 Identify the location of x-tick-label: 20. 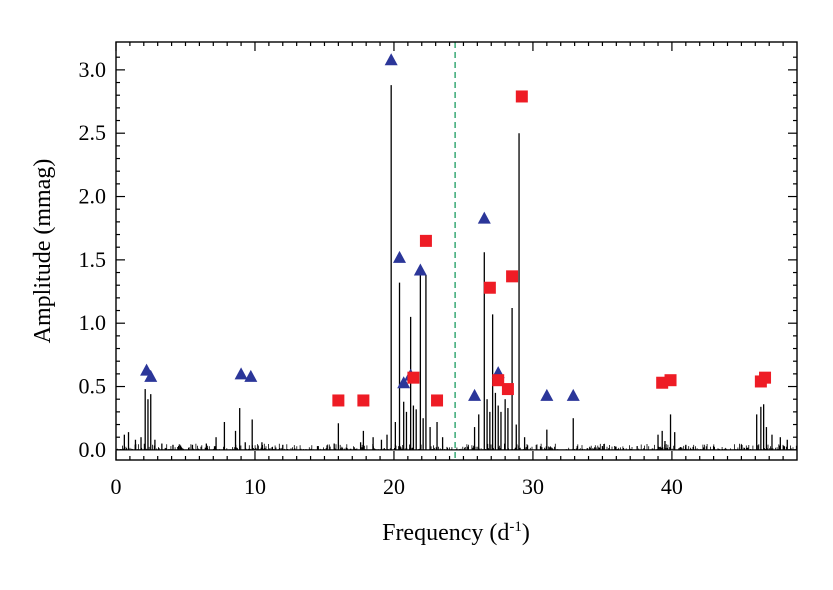
(394, 486).